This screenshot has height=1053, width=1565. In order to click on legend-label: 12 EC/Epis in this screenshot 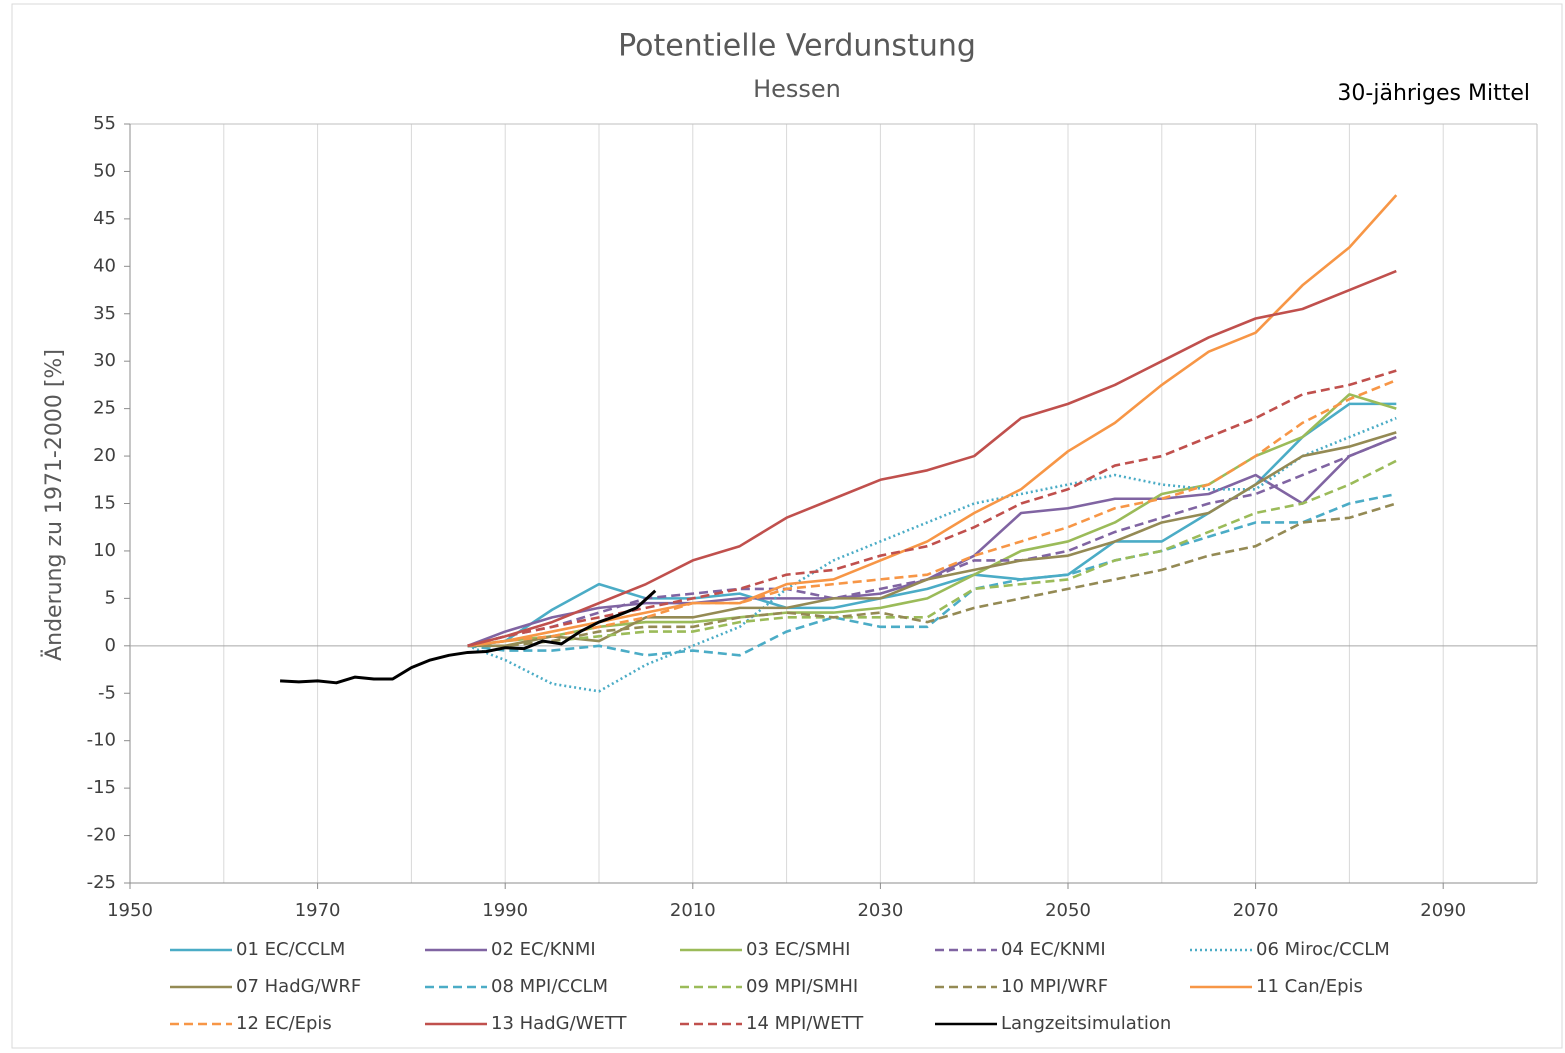, I will do `click(284, 1023)`.